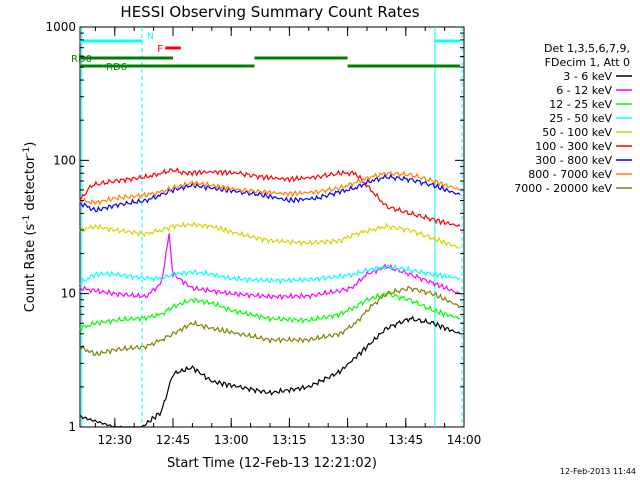 This screenshot has width=640, height=480. I want to click on legend-entry-800-7000-kev: 800 - 7000 keV, so click(570, 174).